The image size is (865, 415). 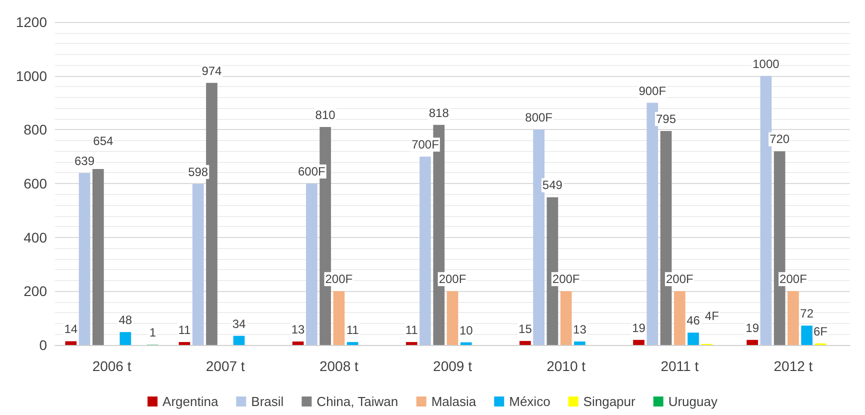 What do you see at coordinates (666, 119) in the screenshot?
I see `data-label: 795` at bounding box center [666, 119].